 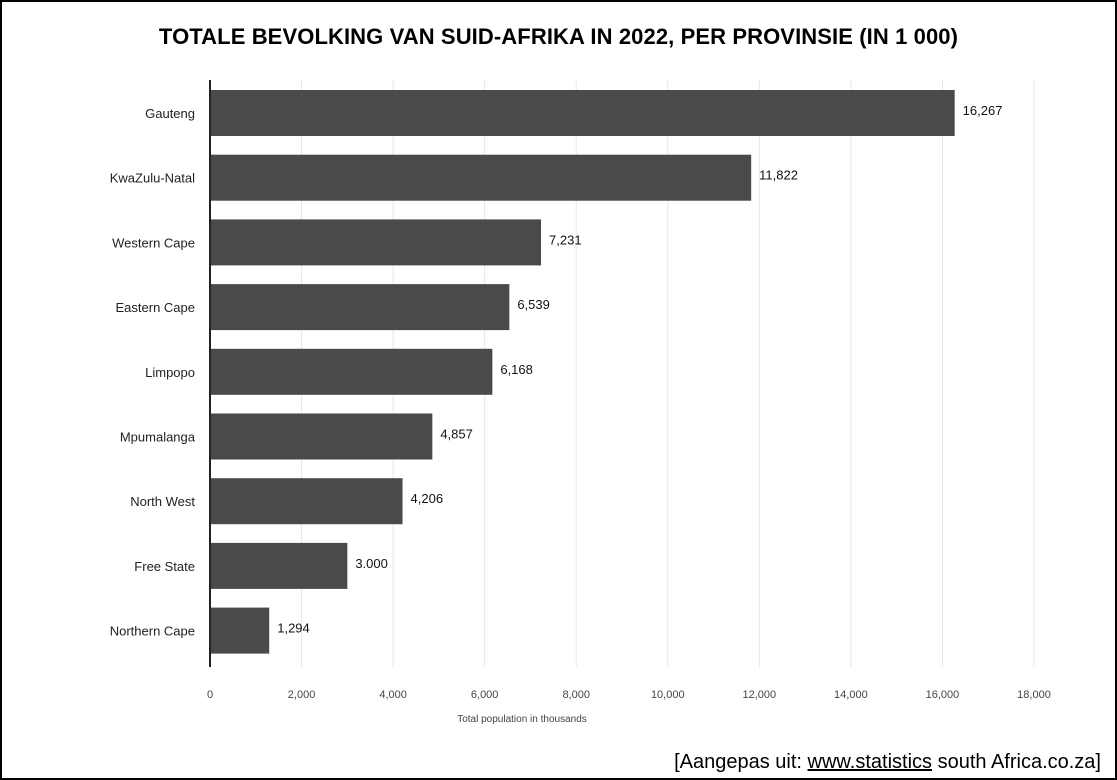 I want to click on value-label: 4,206, so click(x=427, y=498).